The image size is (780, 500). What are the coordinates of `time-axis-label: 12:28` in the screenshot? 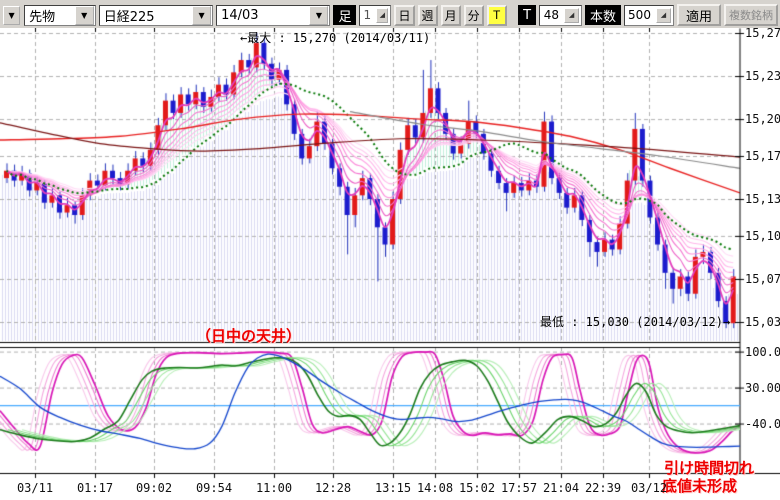 It's located at (333, 488).